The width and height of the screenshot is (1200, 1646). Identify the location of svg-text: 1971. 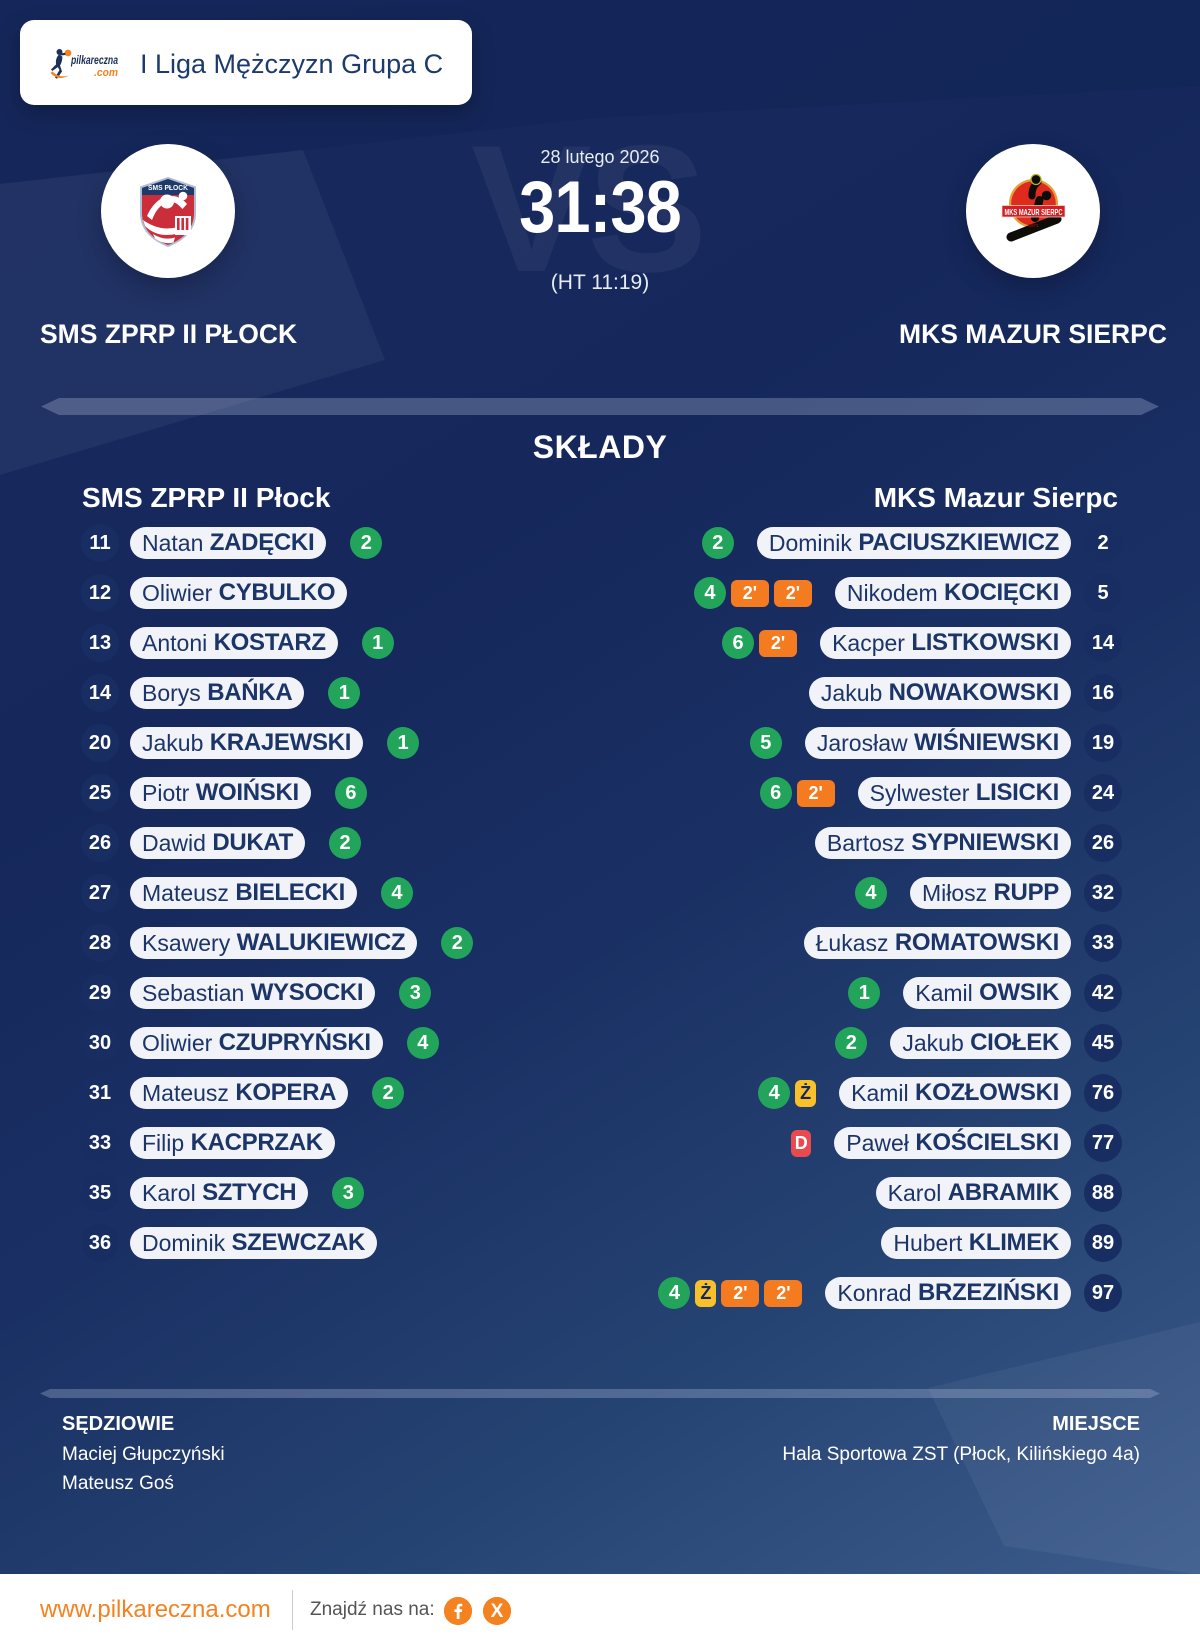
(1033, 225).